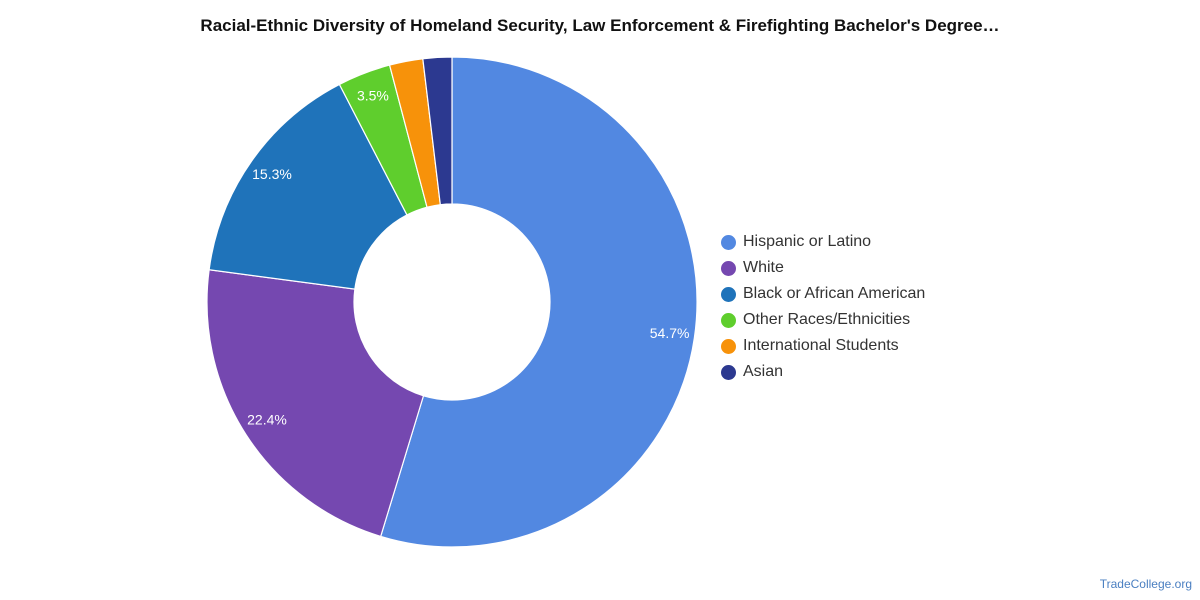 Image resolution: width=1200 pixels, height=600 pixels. I want to click on legend-label: Black or African American, so click(834, 293).